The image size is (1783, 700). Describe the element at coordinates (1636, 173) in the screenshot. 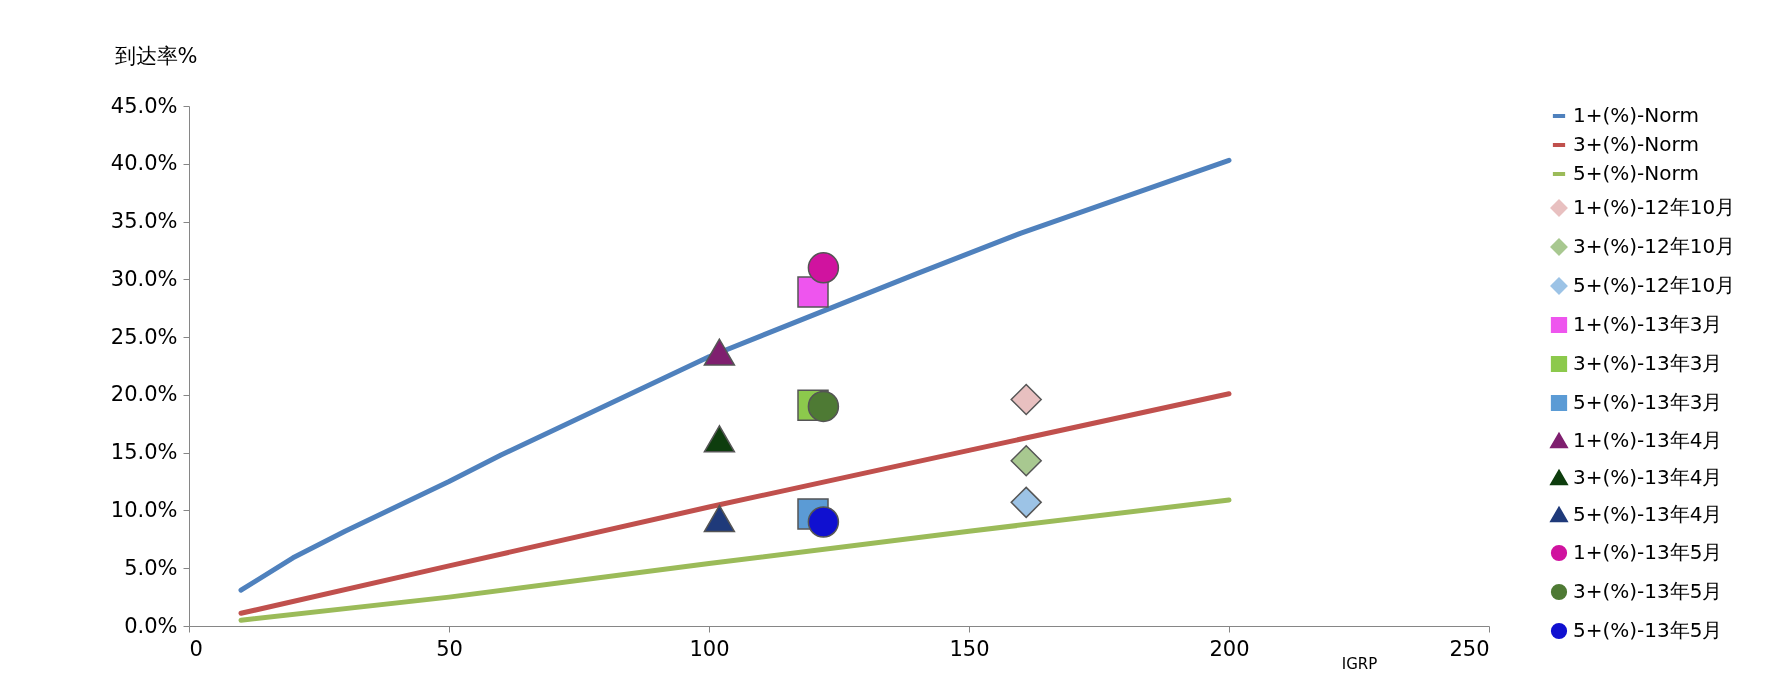

I see `legend-label: 5+(%)-Norm` at that location.